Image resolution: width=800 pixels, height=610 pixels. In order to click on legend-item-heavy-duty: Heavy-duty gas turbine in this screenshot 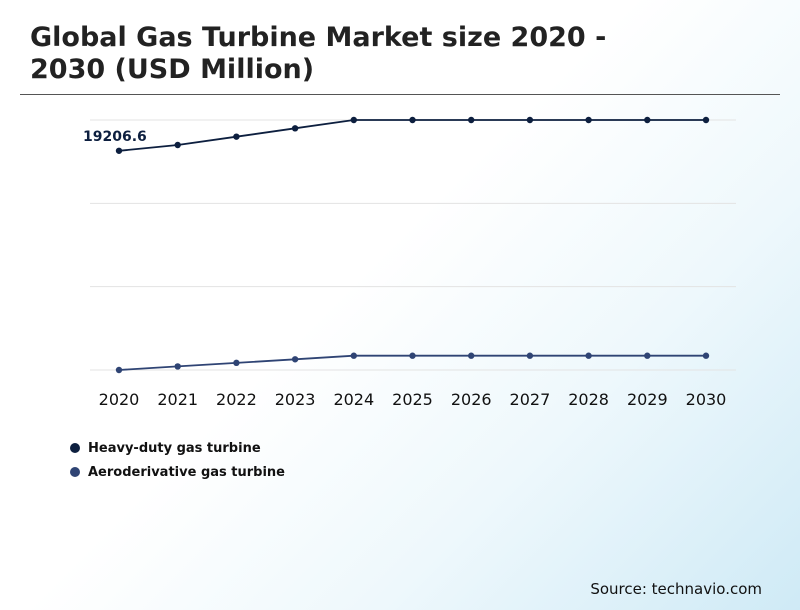, I will do `click(177, 448)`.